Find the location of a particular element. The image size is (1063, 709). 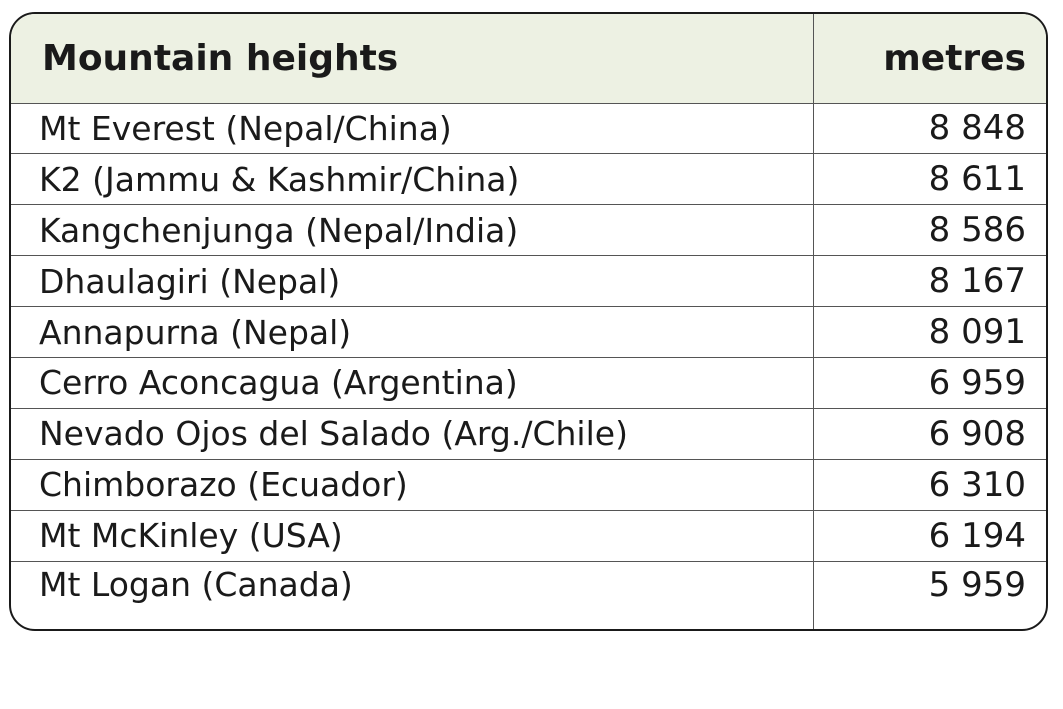

table-row: Mt McKinley (USA) 6 194 is located at coordinates (528, 536).